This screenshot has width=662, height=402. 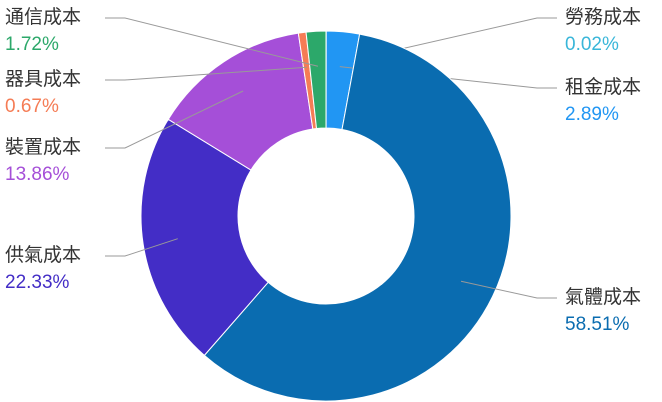 What do you see at coordinates (43, 79) in the screenshot?
I see `slice-label: 器具成本` at bounding box center [43, 79].